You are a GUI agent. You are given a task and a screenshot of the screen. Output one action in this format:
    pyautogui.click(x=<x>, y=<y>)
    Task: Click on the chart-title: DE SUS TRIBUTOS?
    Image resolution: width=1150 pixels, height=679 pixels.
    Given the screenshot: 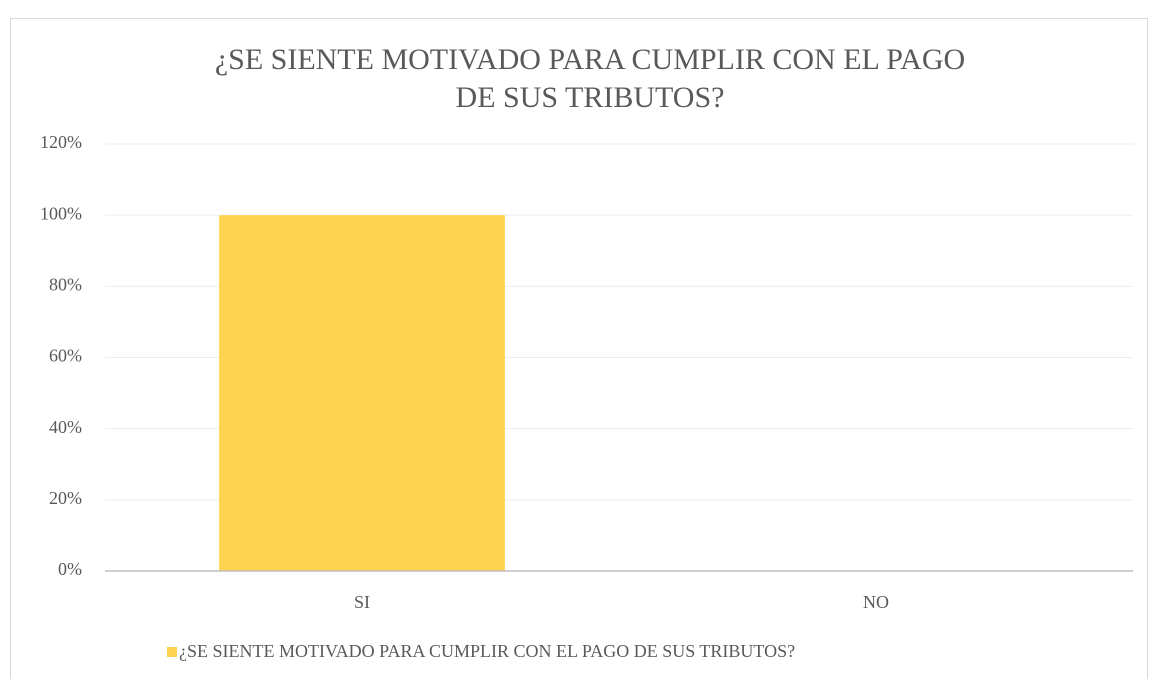 What is the action you would take?
    pyautogui.click(x=590, y=97)
    